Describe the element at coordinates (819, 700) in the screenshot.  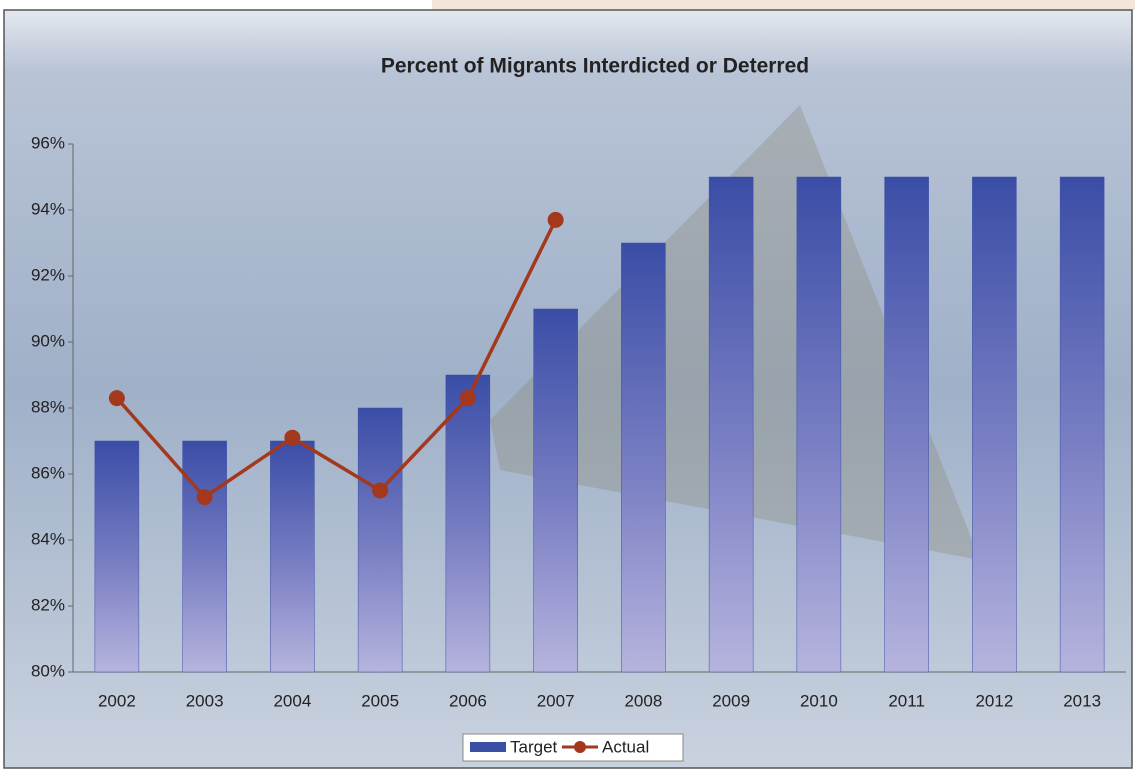
I see `x-tick-label: 2010` at that location.